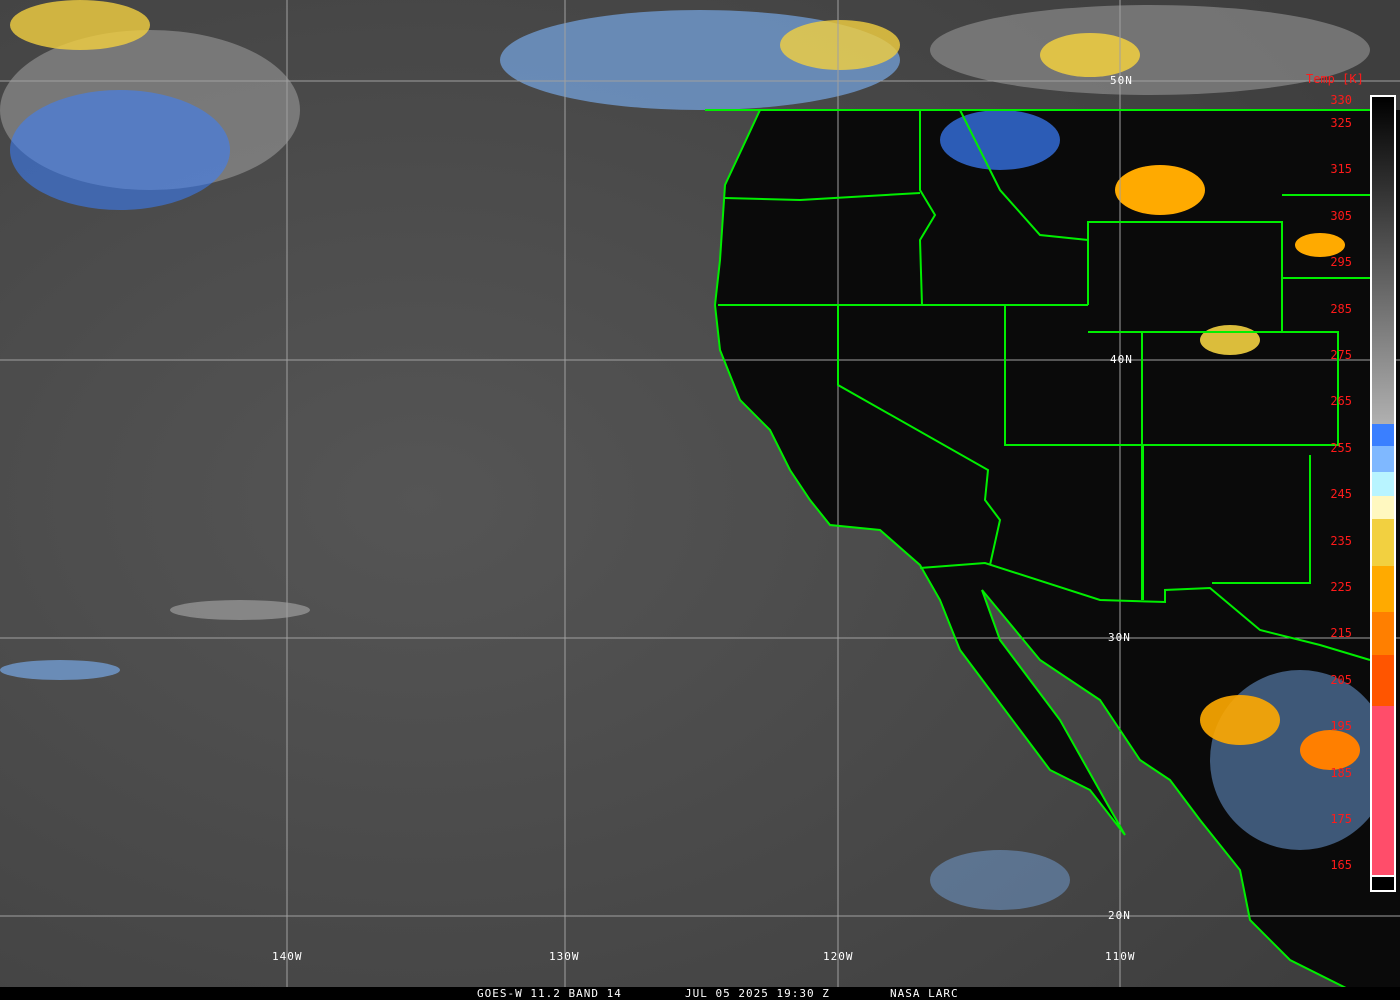 This screenshot has width=1400, height=1000. Describe the element at coordinates (1383, 493) in the screenshot. I see `temperature-colorbar` at that location.